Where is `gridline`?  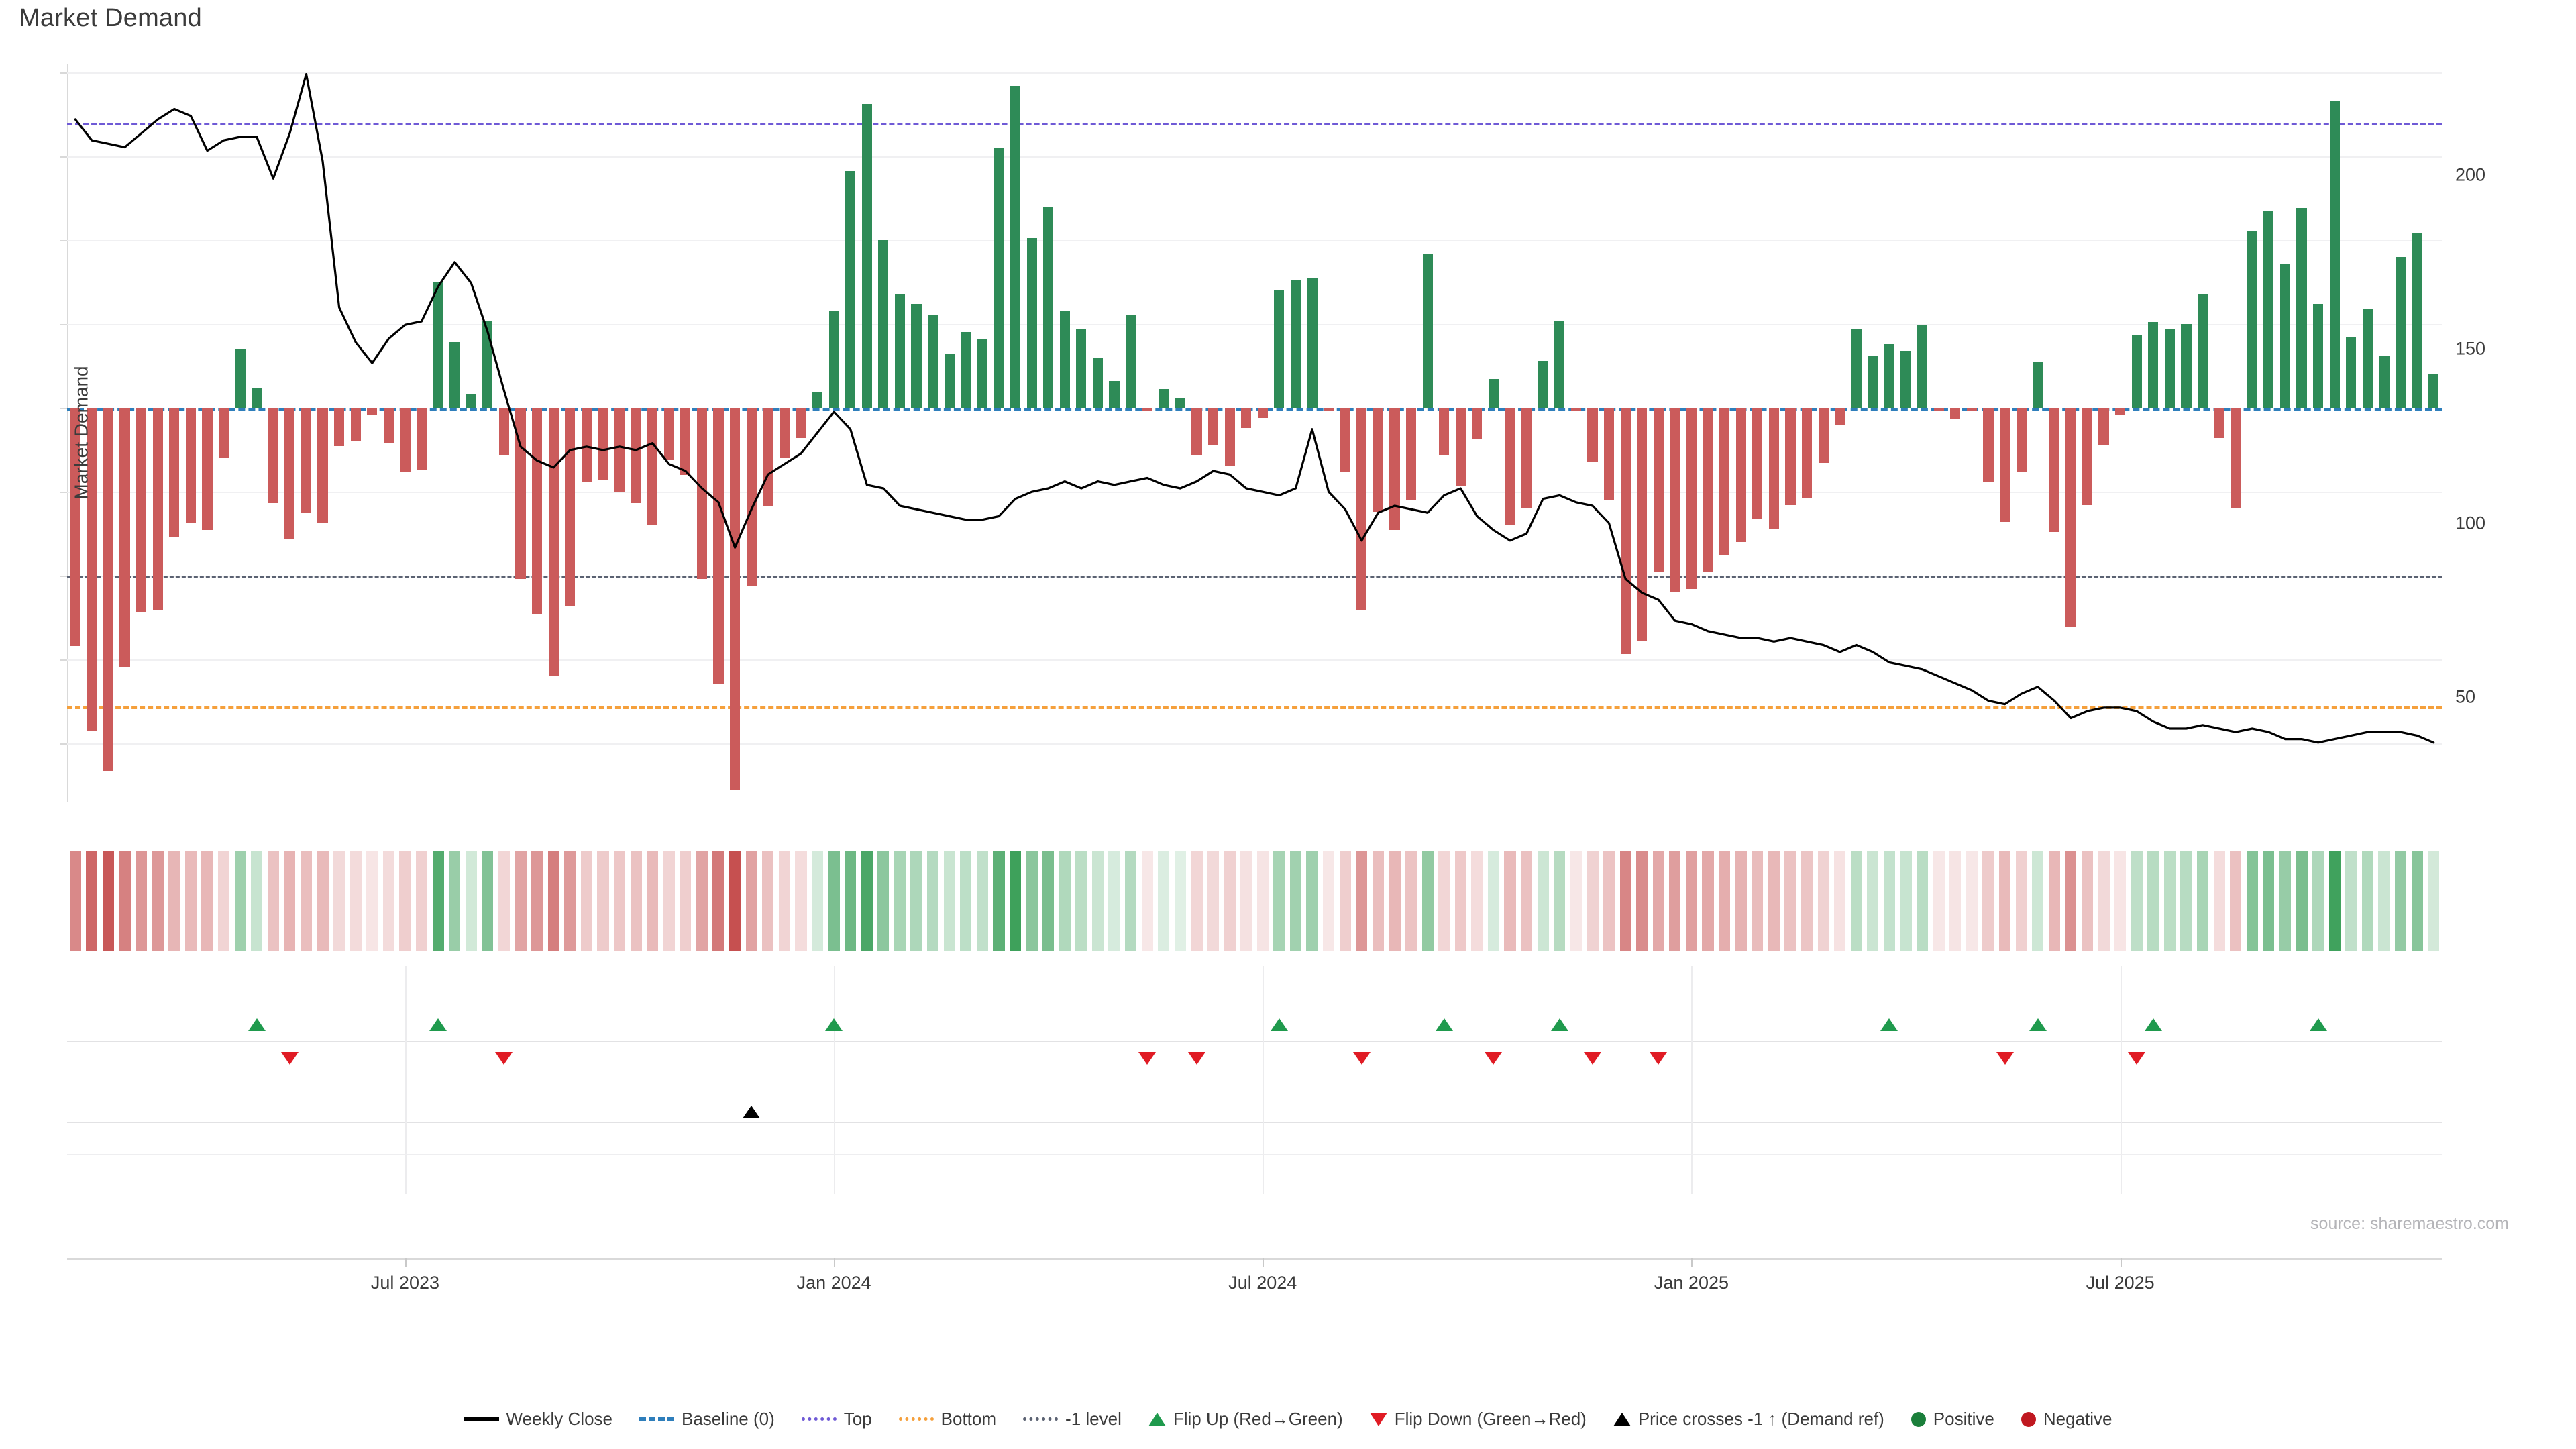
gridline is located at coordinates (1254, 324).